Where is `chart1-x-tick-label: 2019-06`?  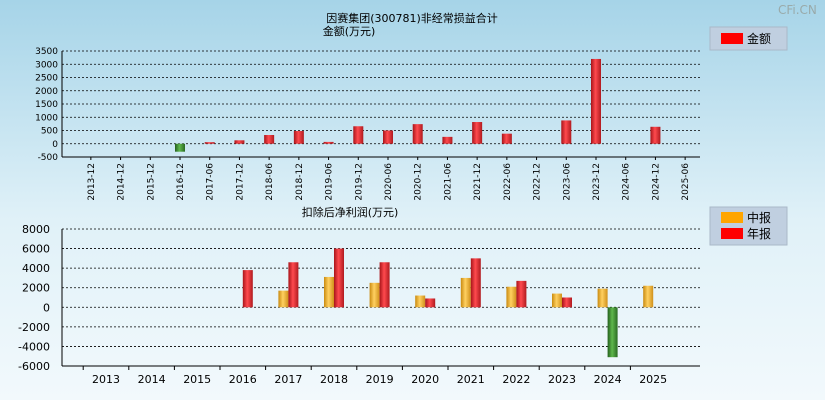
chart1-x-tick-label: 2019-06 is located at coordinates (330, 182).